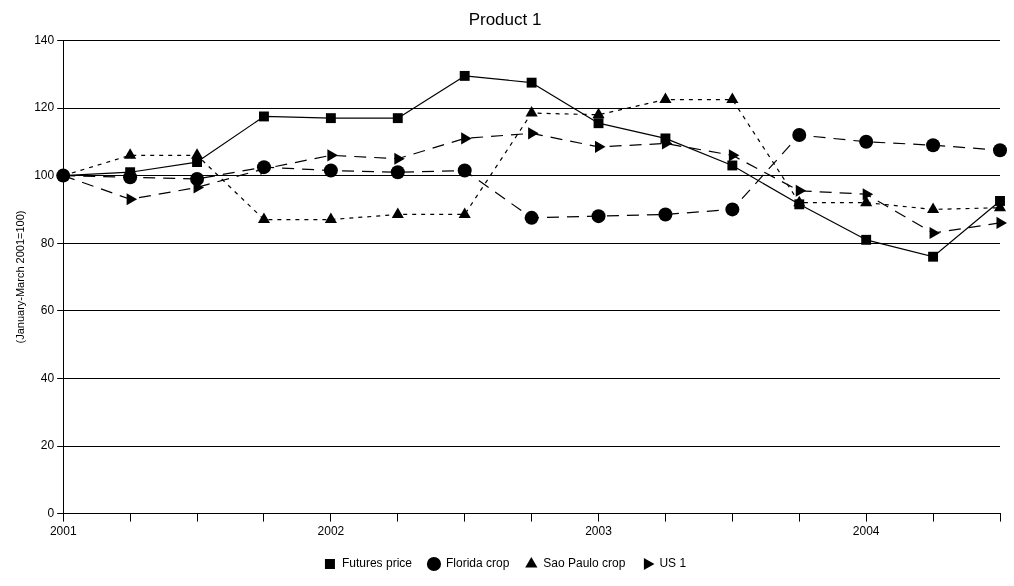  I want to click on x-tick-label: 2001, so click(63, 531).